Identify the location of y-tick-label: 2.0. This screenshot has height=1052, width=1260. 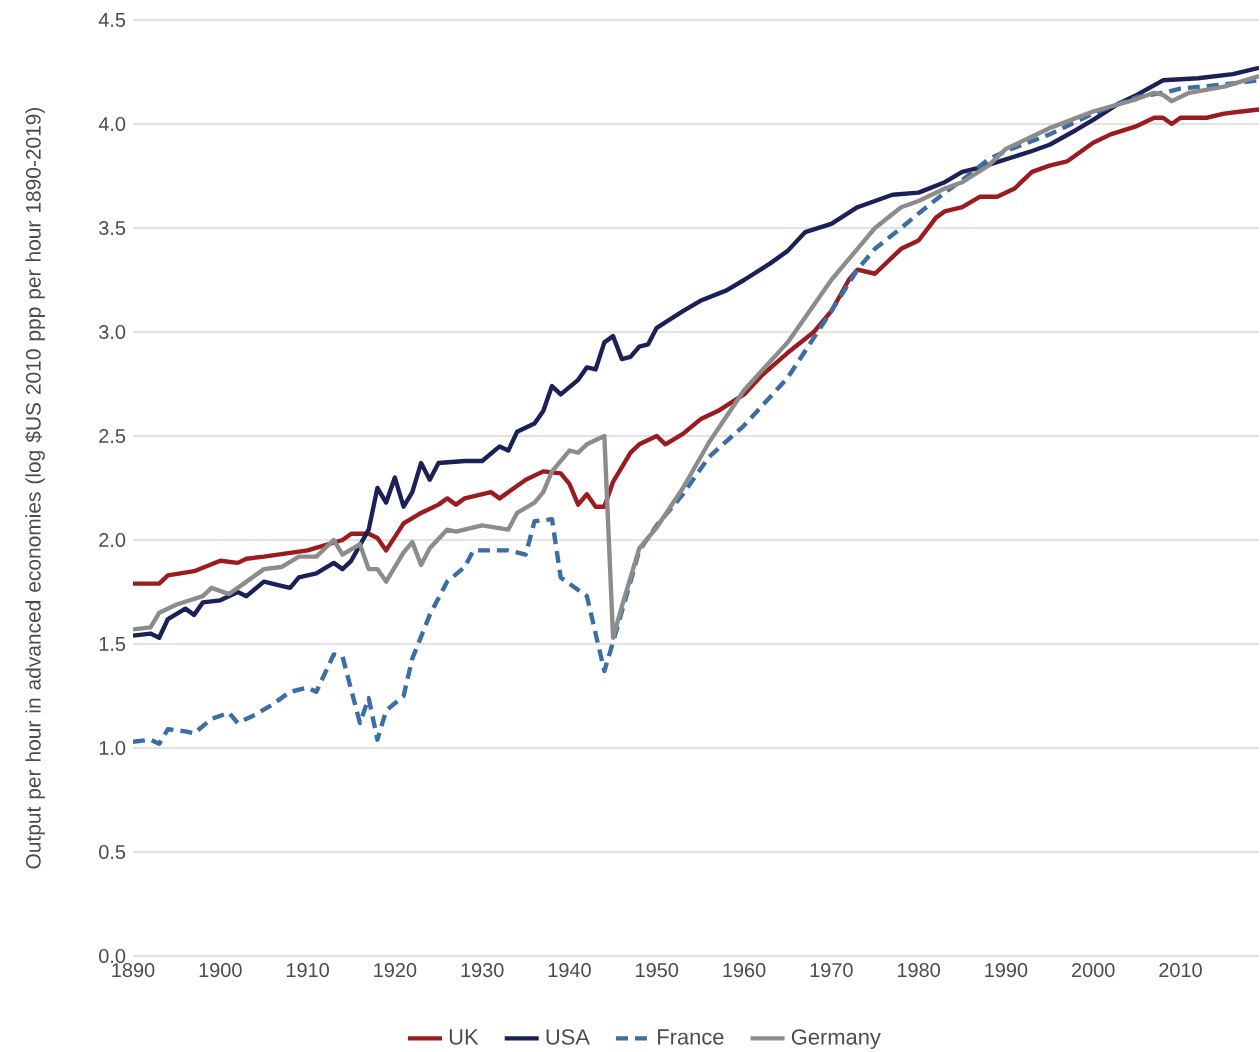
(112, 540).